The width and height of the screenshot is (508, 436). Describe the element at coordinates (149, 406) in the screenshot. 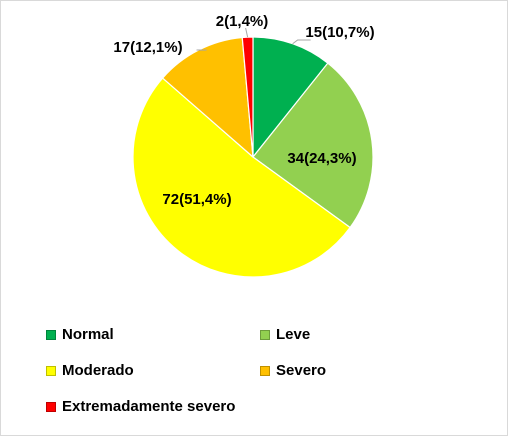

I see `legend-label-extremadamente-severo: Extremadamente severo` at that location.